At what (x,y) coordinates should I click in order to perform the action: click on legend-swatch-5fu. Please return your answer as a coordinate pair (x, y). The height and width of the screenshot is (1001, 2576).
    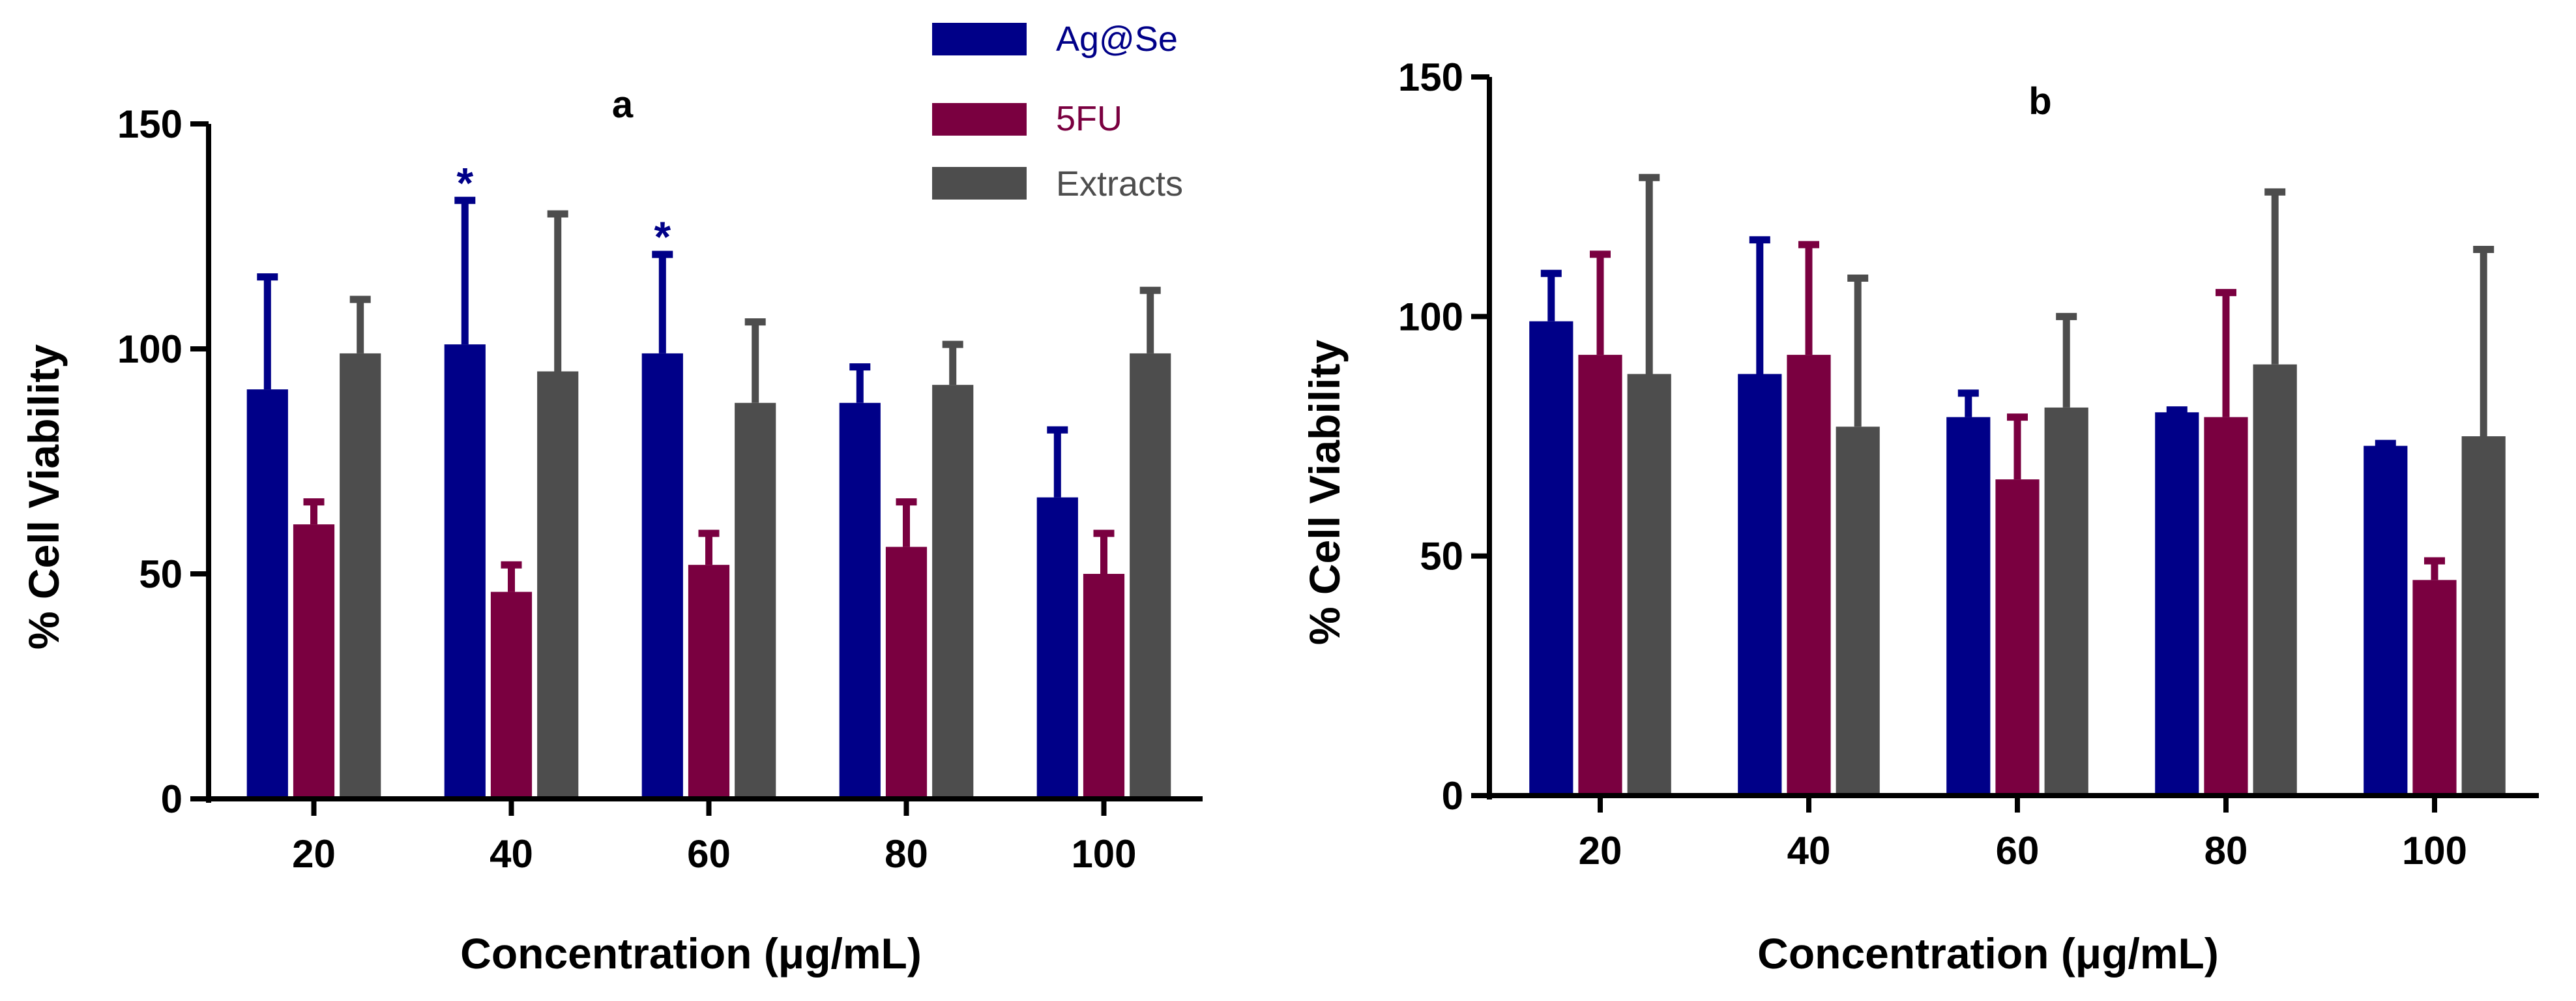
    Looking at the image, I should click on (979, 119).